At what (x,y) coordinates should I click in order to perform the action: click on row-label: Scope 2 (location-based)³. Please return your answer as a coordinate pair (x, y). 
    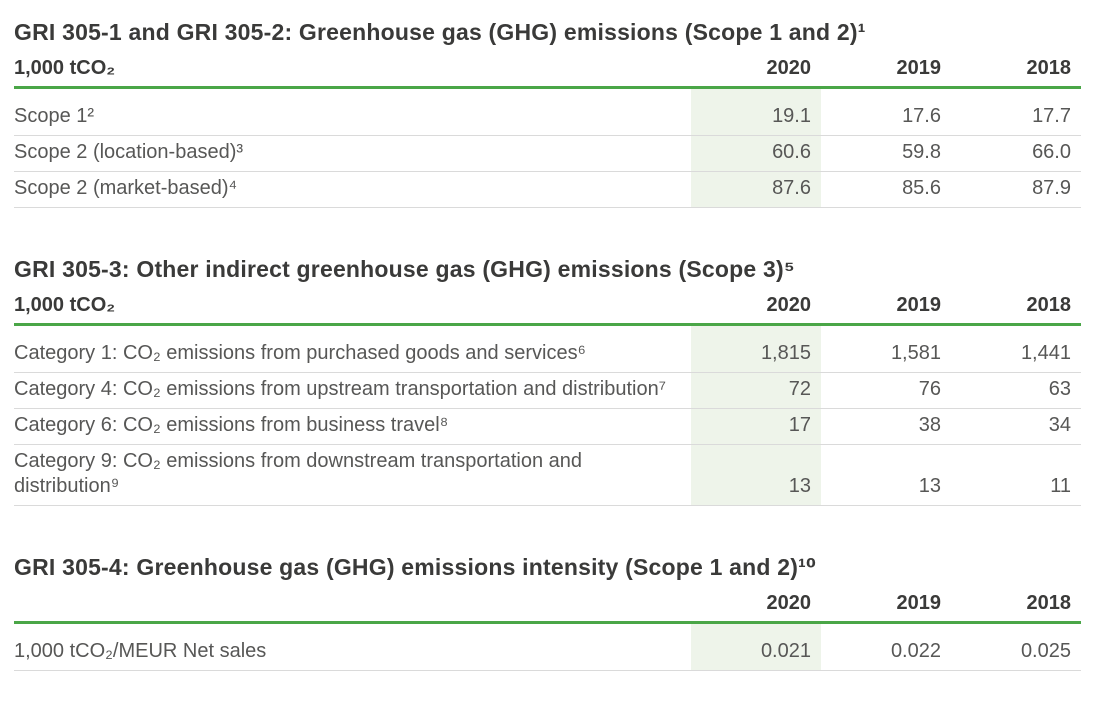
    Looking at the image, I should click on (352, 153).